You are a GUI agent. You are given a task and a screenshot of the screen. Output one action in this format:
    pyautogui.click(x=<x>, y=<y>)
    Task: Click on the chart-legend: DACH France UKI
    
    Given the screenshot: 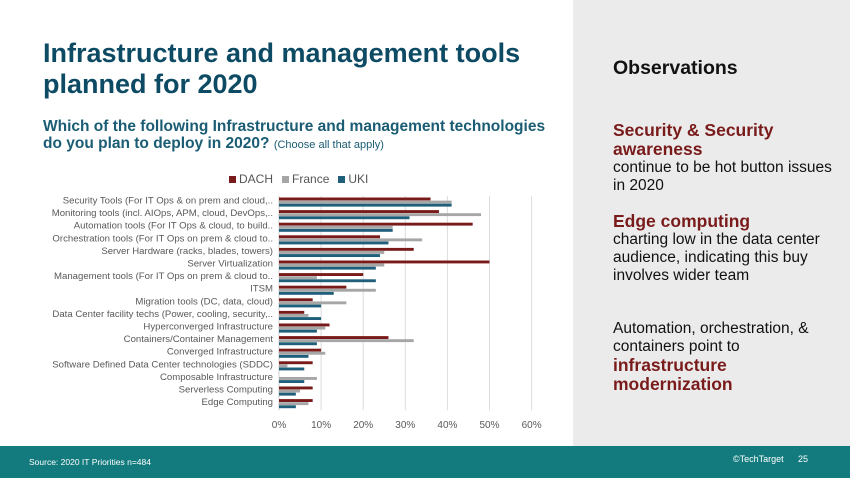 What is the action you would take?
    pyautogui.click(x=298, y=179)
    